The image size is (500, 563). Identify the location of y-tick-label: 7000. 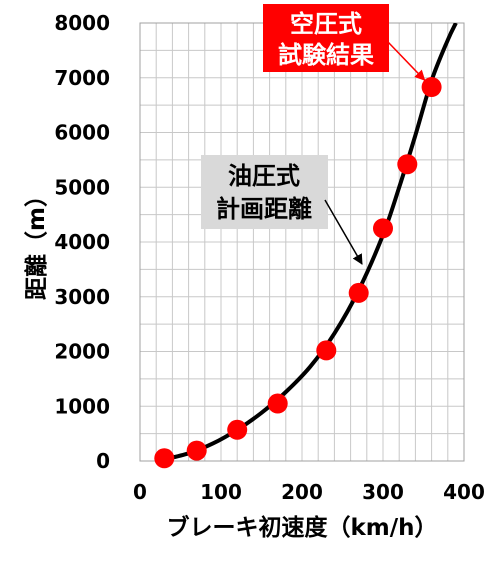
(82, 78).